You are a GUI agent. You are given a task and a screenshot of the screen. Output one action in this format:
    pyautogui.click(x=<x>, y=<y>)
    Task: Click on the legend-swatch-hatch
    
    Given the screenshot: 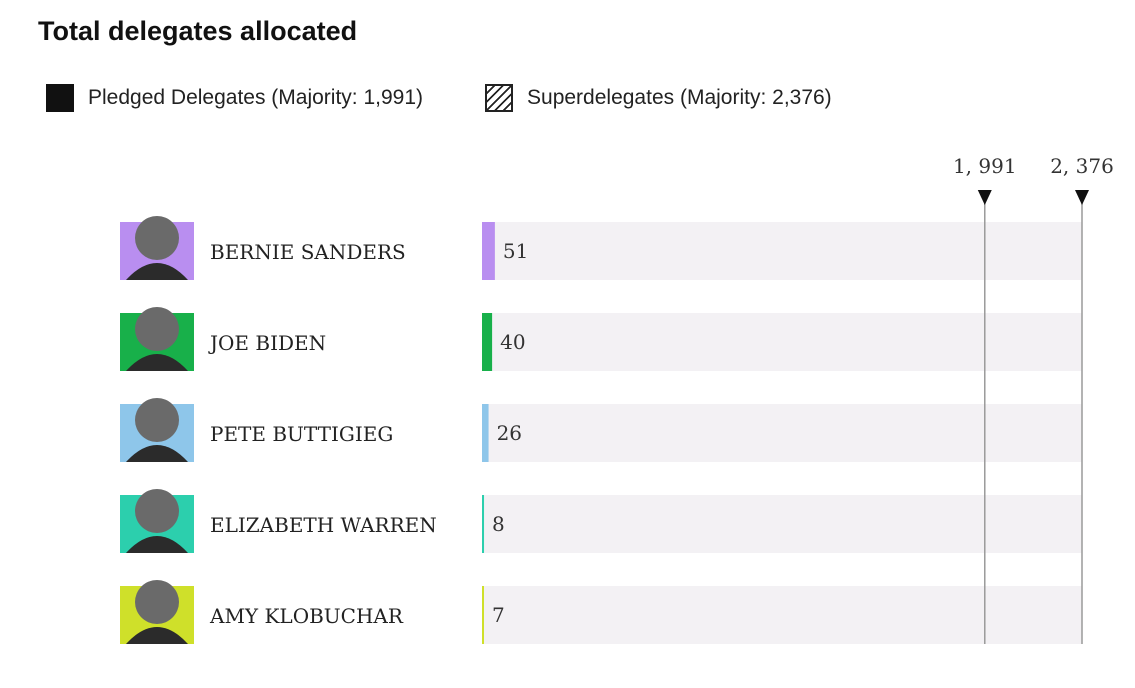 What is the action you would take?
    pyautogui.click(x=499, y=98)
    